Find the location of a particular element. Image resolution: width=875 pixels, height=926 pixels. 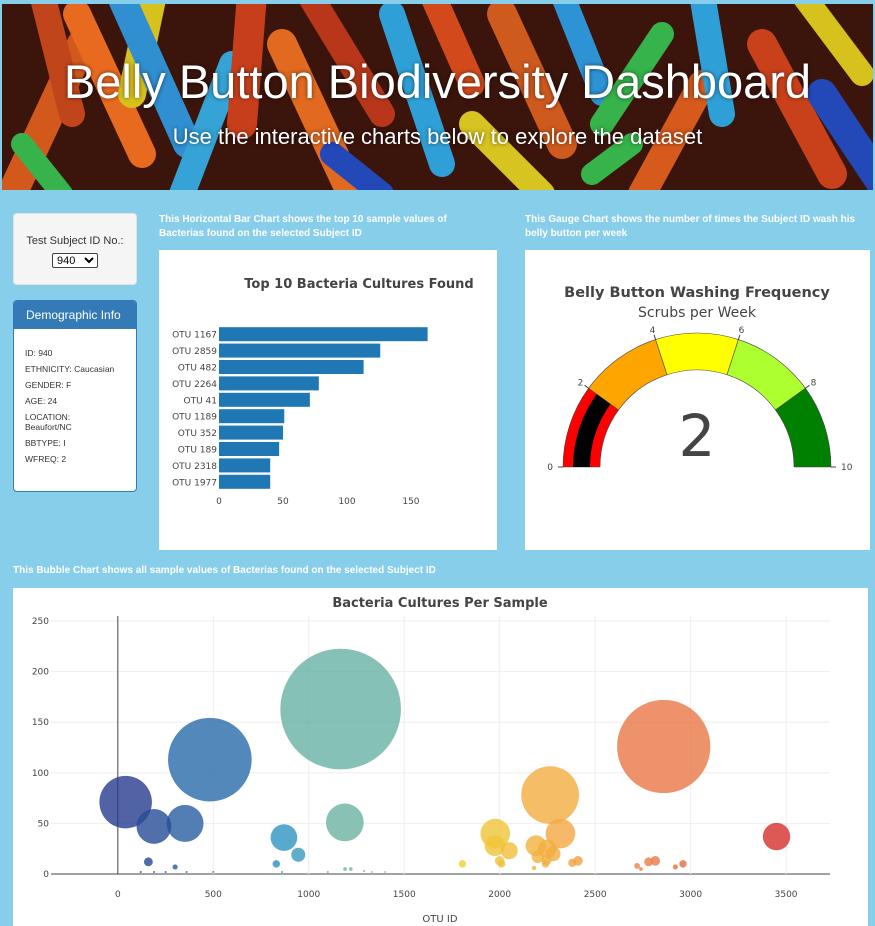

bar-category-label: OTU 352 is located at coordinates (197, 434).